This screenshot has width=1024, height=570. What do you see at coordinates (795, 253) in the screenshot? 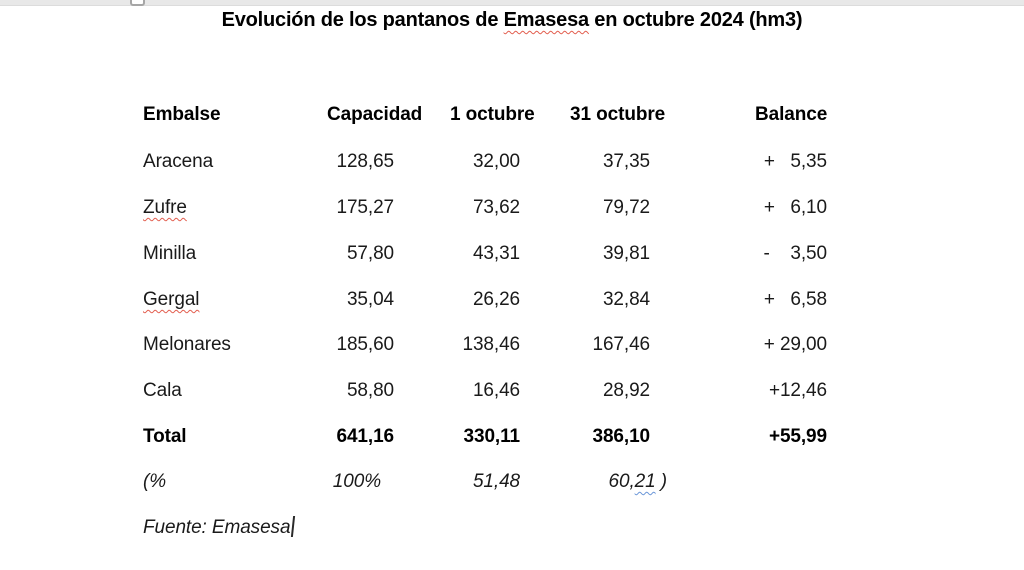
I see `balance-value: - 3,50` at bounding box center [795, 253].